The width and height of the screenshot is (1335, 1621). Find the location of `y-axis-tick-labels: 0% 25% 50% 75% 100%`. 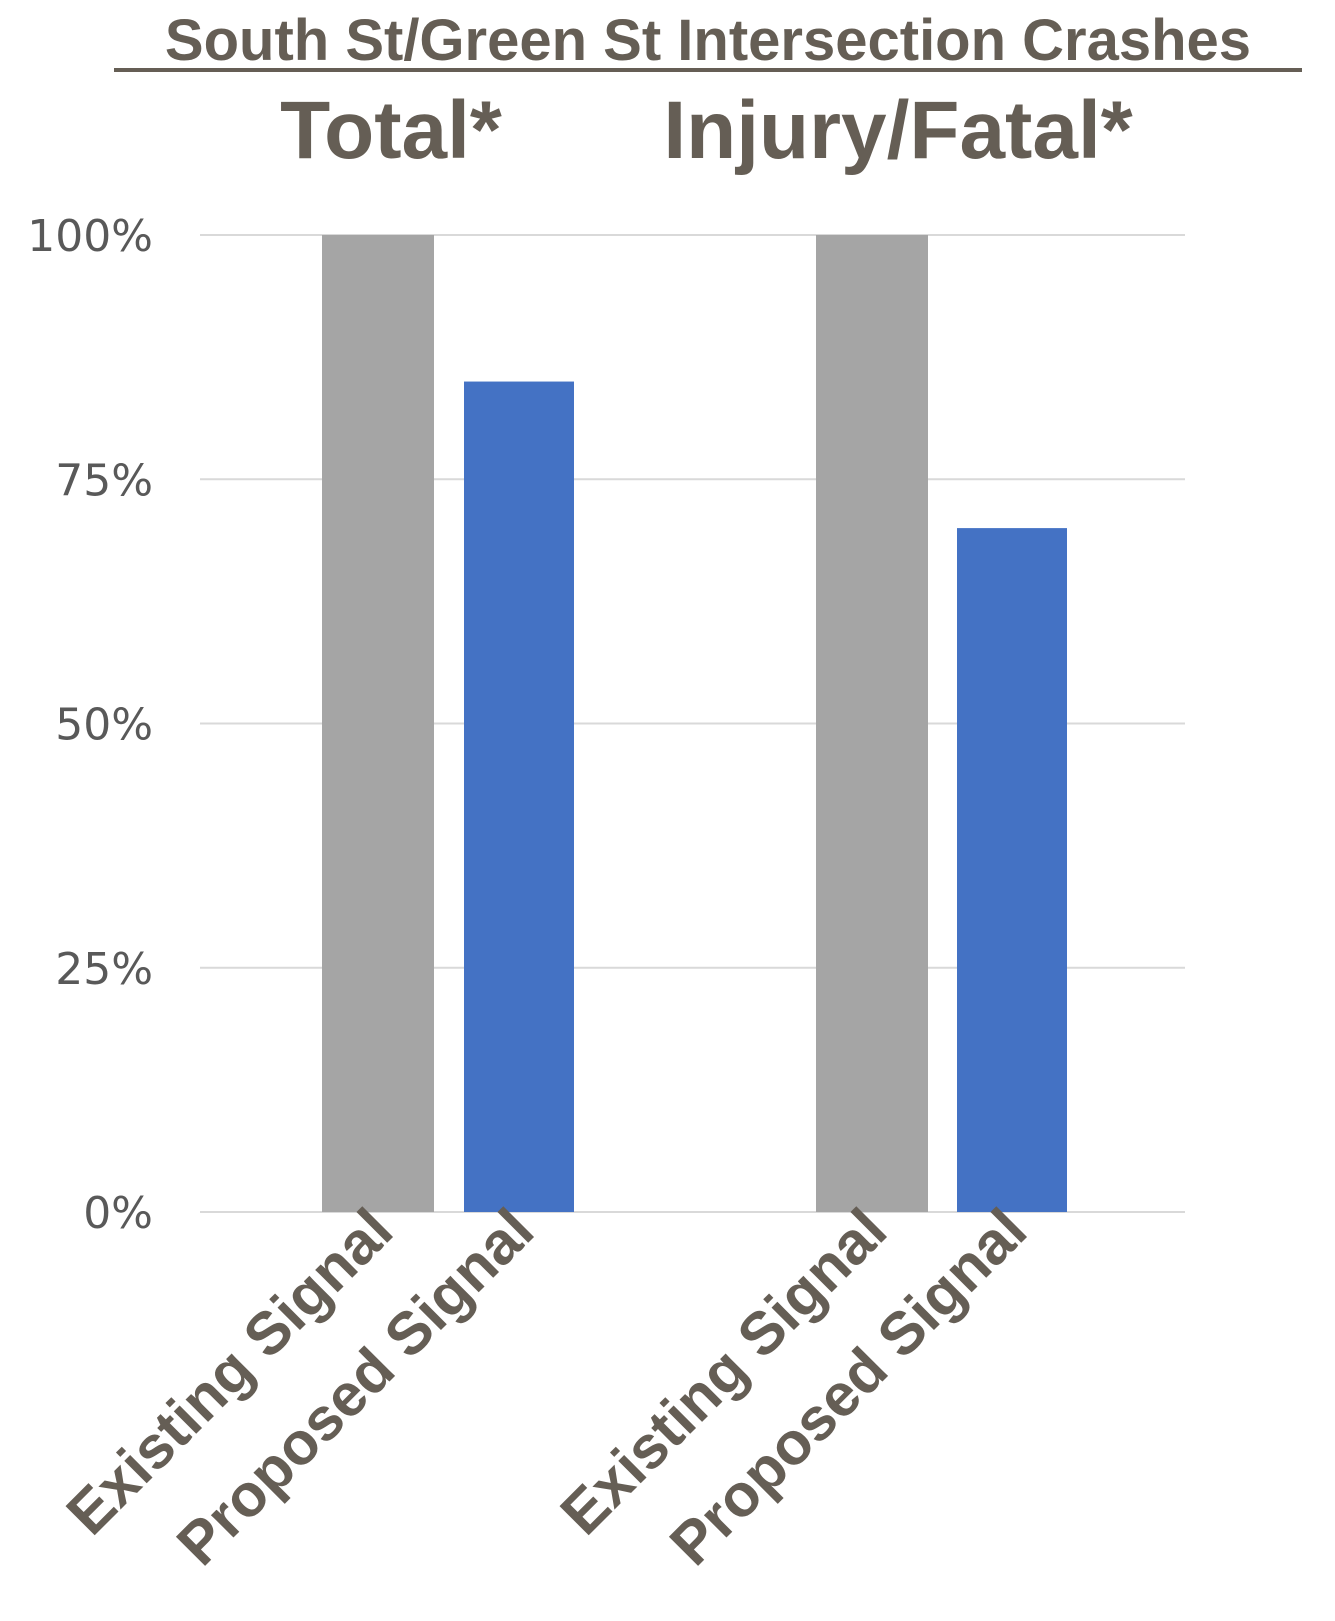

y-axis-tick-labels: 0% 25% 50% 75% 100% is located at coordinates (90, 725).